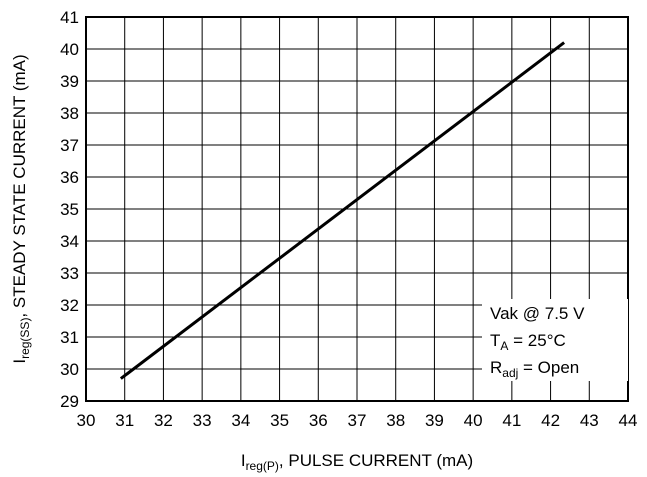  Describe the element at coordinates (69, 145) in the screenshot. I see `y-tick-label: 37` at that location.